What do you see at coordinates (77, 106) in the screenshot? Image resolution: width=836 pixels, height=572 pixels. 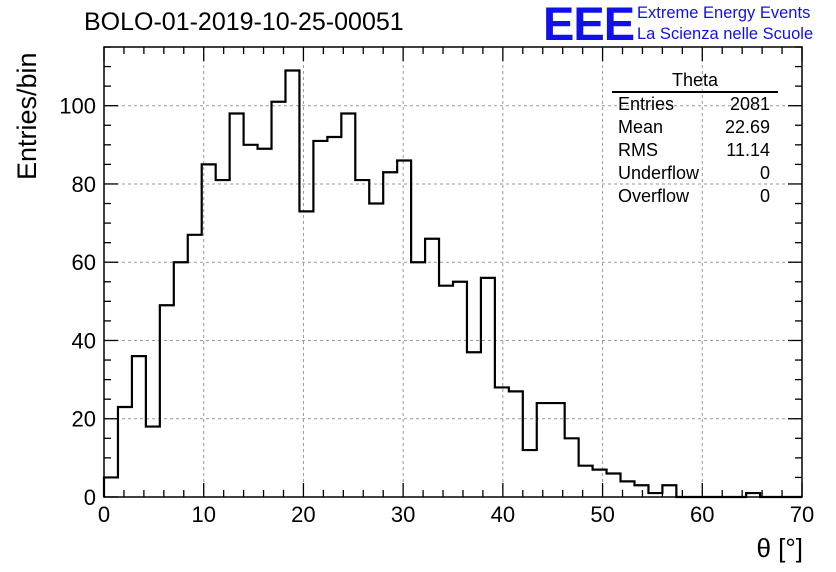 I see `y-tick-label: 100` at bounding box center [77, 106].